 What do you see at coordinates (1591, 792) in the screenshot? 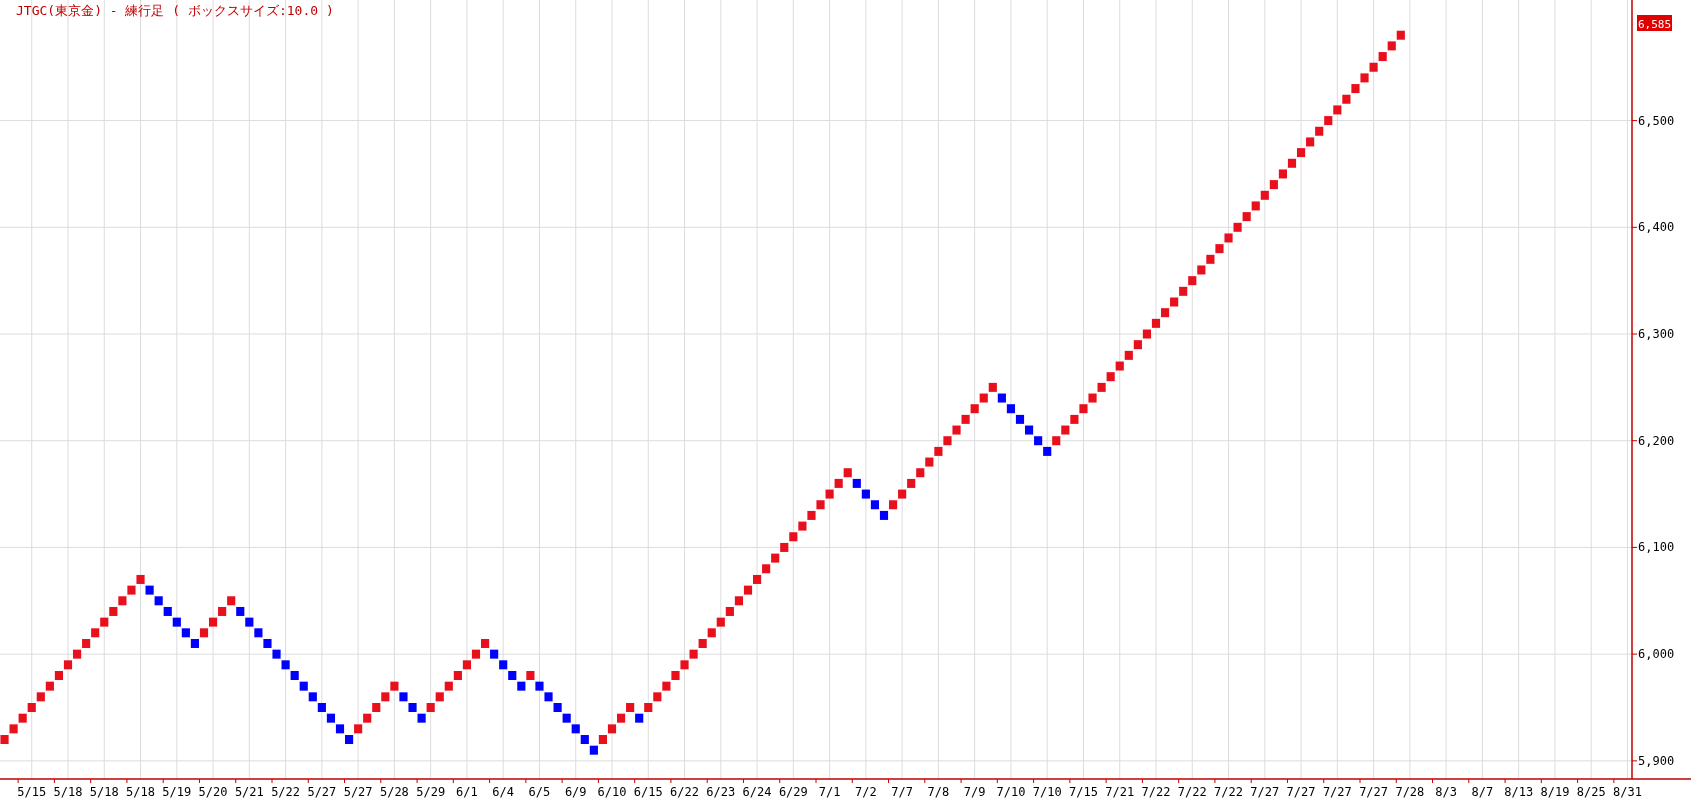
I see `x-tick-label: 8/25` at bounding box center [1591, 792].